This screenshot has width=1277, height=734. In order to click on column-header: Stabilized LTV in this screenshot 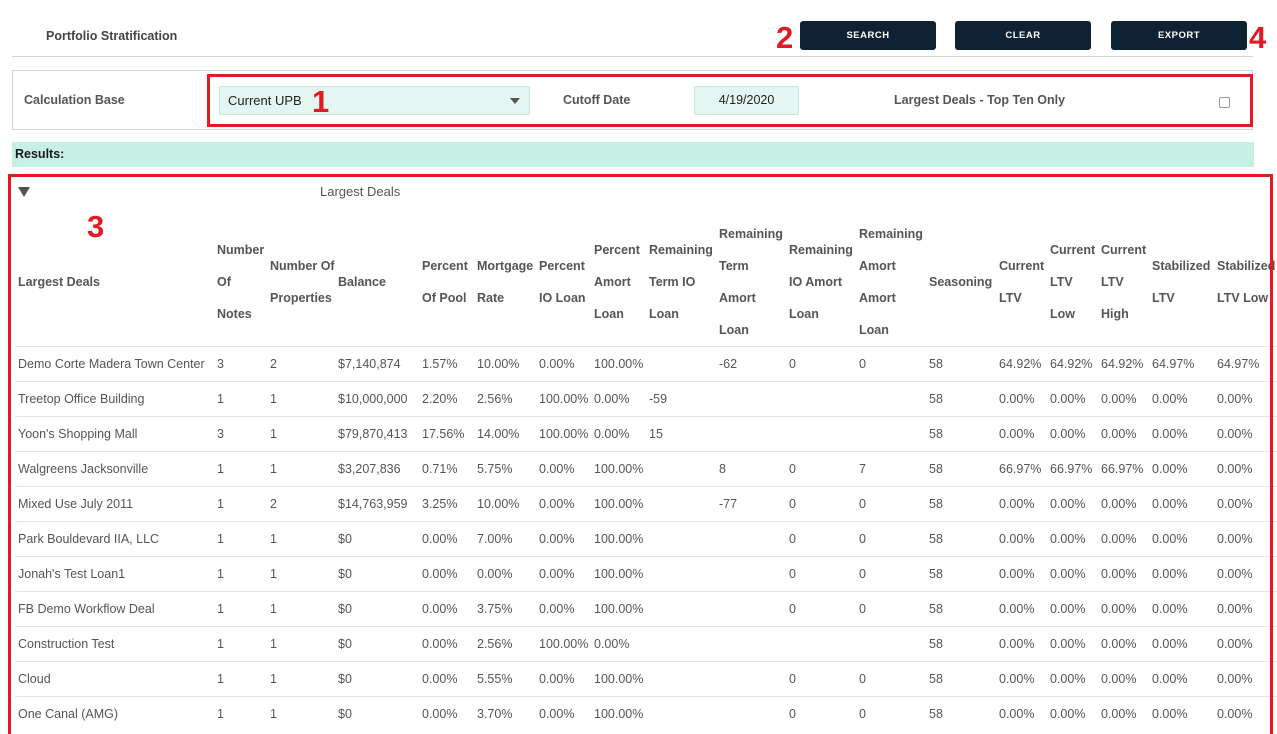, I will do `click(1181, 282)`.